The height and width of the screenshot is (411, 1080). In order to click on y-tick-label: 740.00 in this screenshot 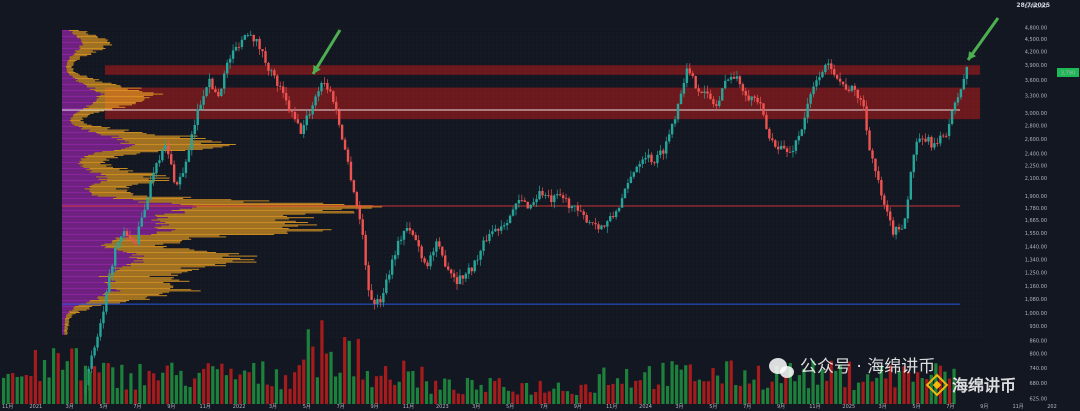, I will do `click(1039, 369)`.